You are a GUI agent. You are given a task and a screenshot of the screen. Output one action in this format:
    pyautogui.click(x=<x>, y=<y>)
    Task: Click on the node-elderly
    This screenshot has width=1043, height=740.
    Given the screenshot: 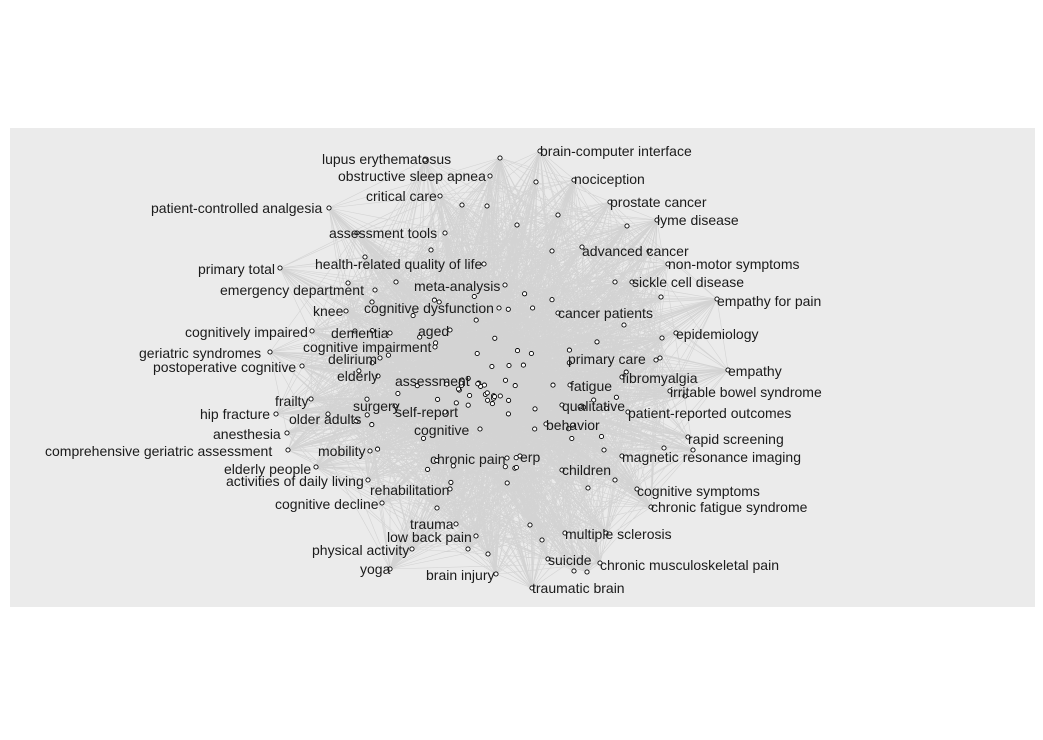 What is the action you would take?
    pyautogui.click(x=378, y=376)
    